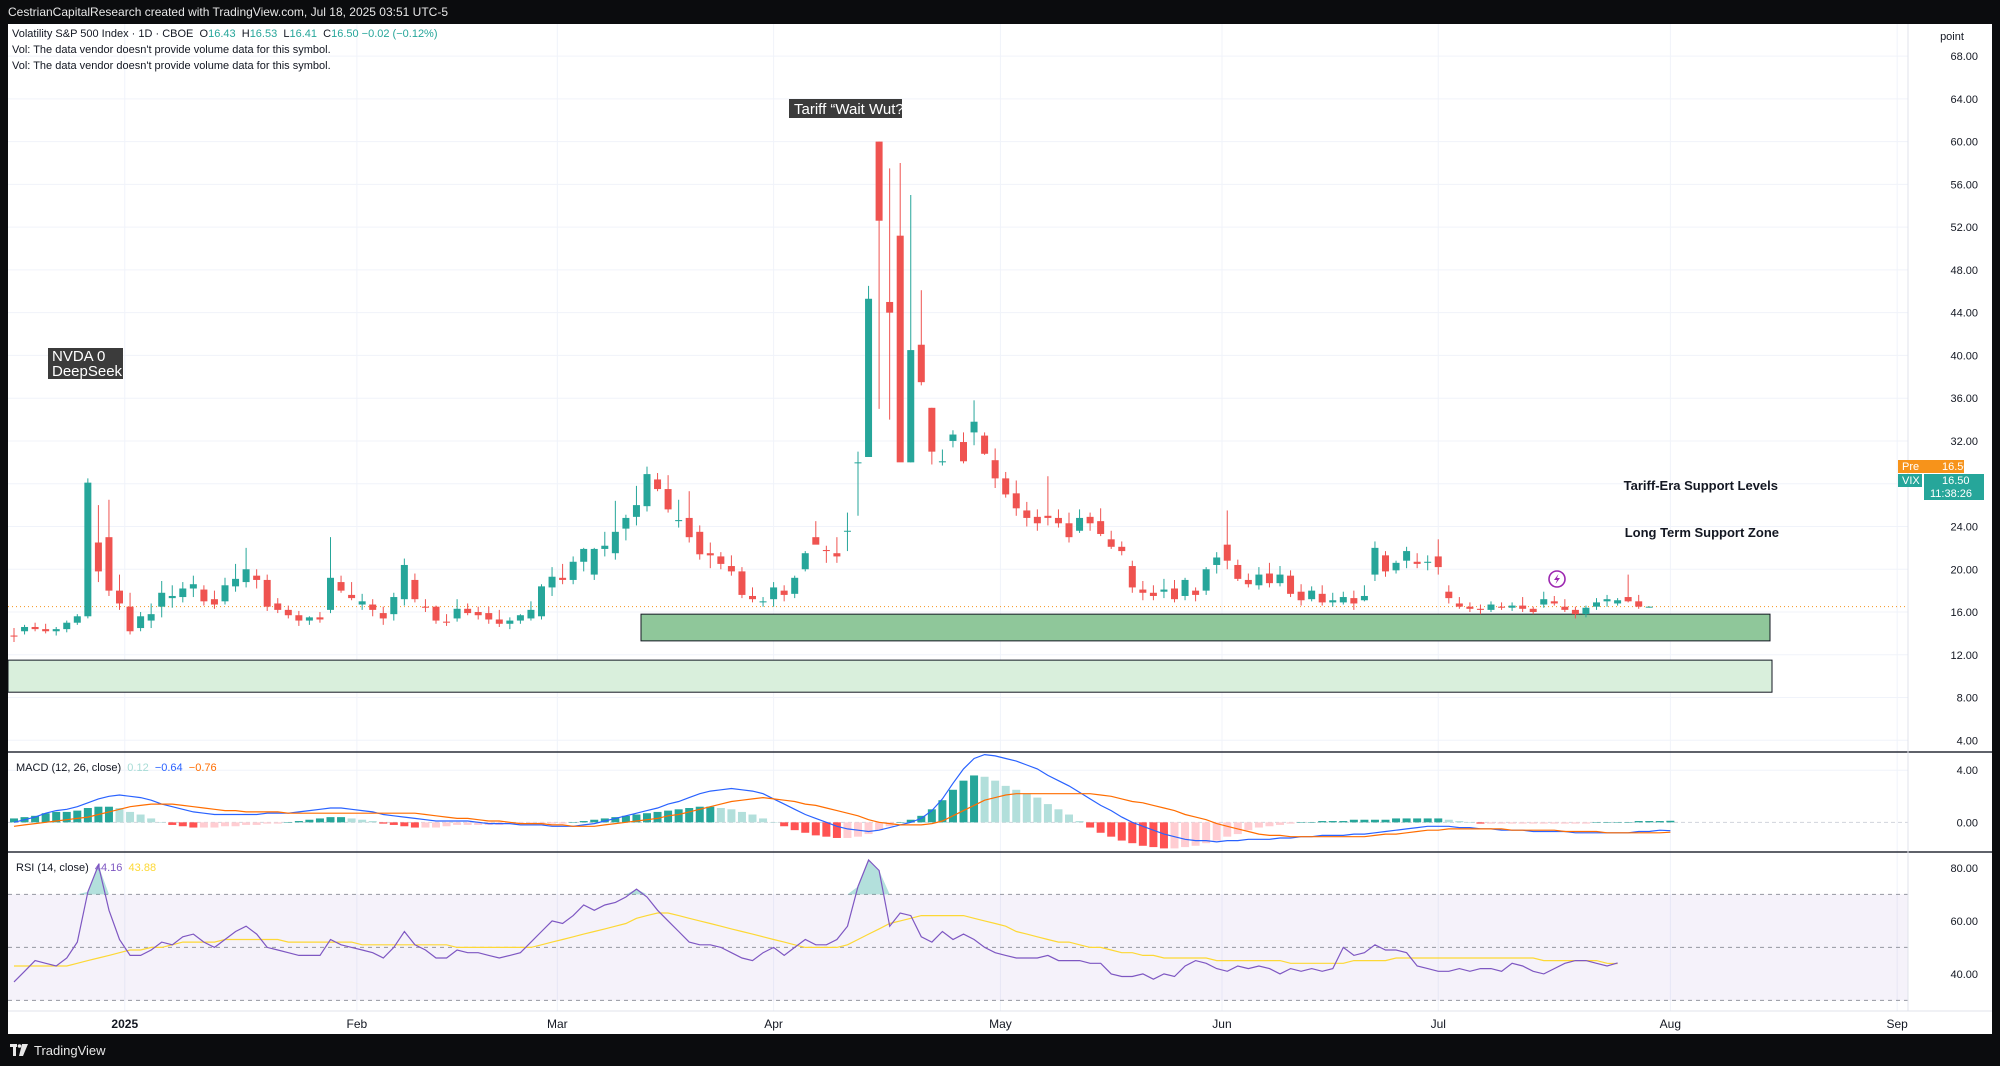 The image size is (2000, 1066). I want to click on rsi-axis-label: 60.00, so click(1964, 922).